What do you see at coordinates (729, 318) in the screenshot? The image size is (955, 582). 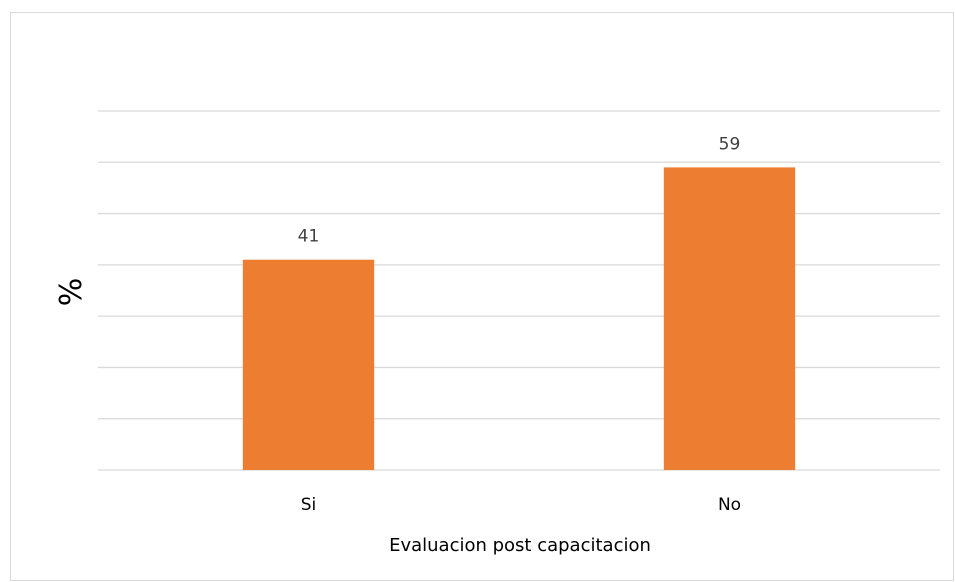 I see `bar-no` at bounding box center [729, 318].